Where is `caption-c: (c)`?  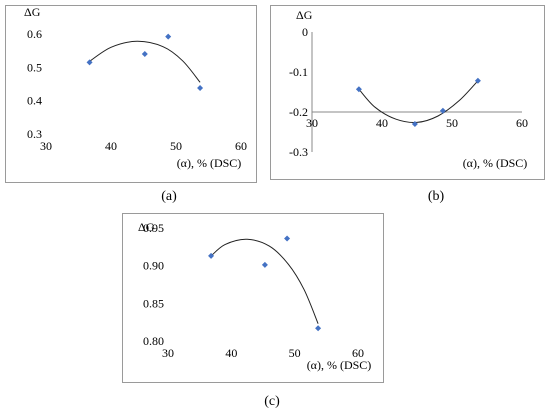 caption-c: (c) is located at coordinates (272, 401).